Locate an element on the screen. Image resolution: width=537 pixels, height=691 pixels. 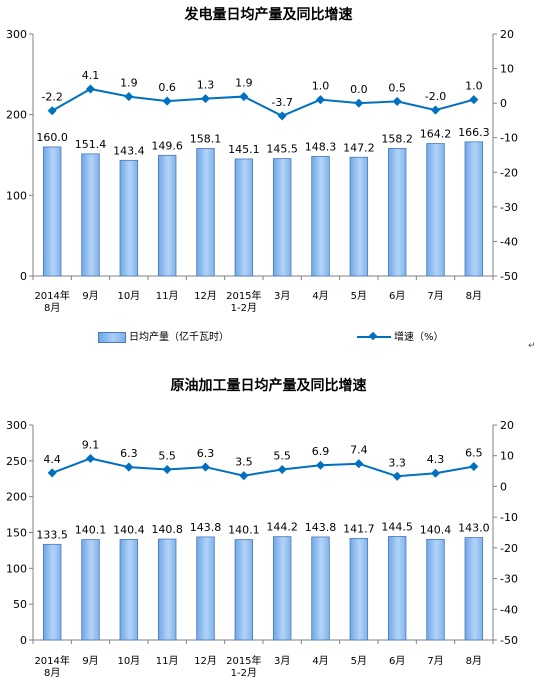
growth-value-label: 3.5 is located at coordinates (244, 462).